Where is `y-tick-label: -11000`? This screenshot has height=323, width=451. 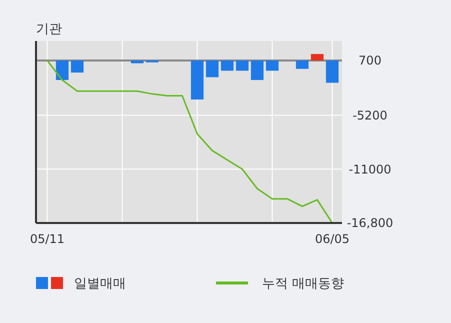
y-tick-label: -11000 is located at coordinates (370, 169).